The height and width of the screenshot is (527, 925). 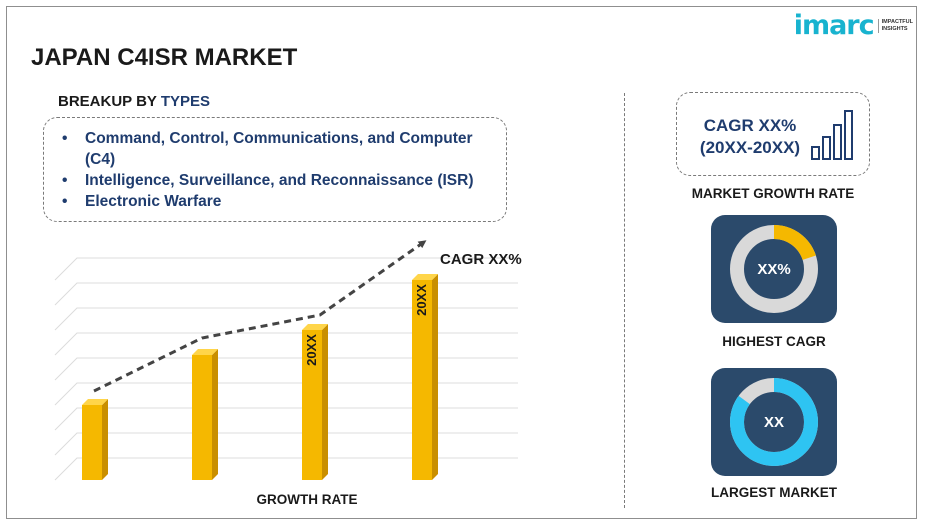 I want to click on highest-cagr-card: XX%, so click(x=774, y=269).